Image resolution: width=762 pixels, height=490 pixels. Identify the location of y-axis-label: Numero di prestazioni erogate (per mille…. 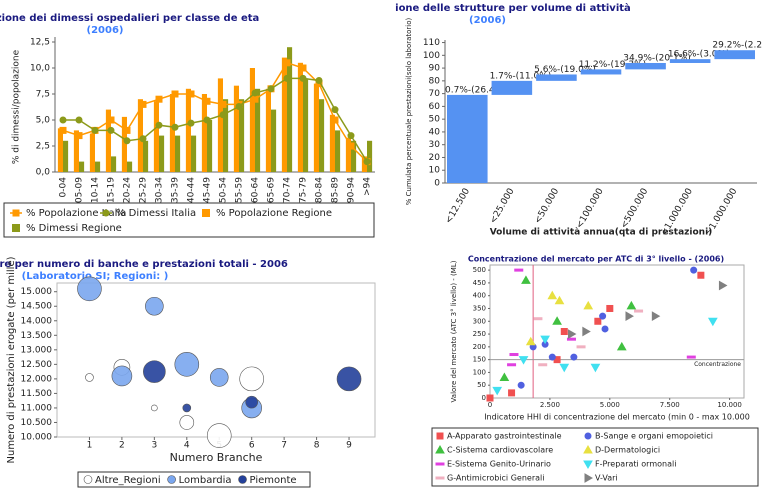
(11, 359).